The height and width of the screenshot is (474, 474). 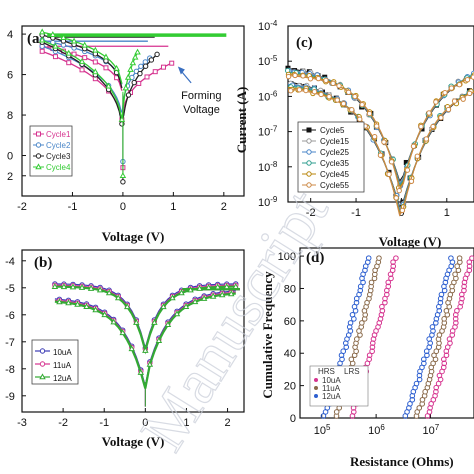 What do you see at coordinates (43, 263) in the screenshot?
I see `panel-b-label: (b)` at bounding box center [43, 263].